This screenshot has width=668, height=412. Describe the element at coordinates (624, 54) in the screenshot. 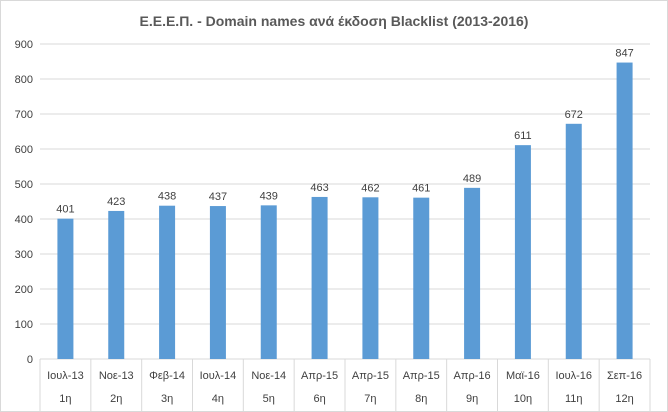

I see `data-label: 847` at that location.